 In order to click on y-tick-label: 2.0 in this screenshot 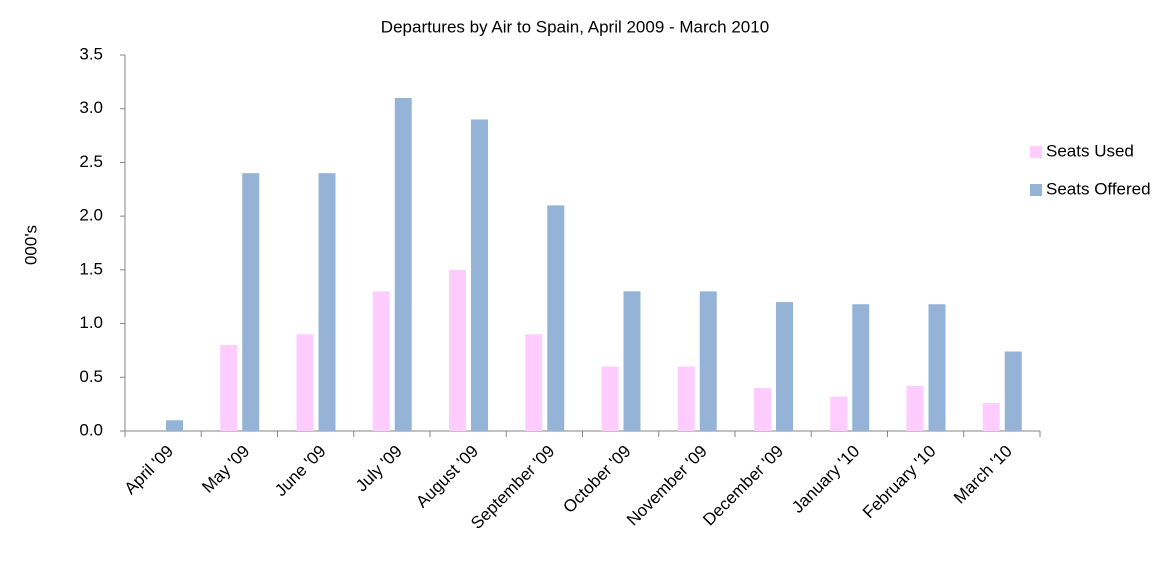, I will do `click(91, 215)`.